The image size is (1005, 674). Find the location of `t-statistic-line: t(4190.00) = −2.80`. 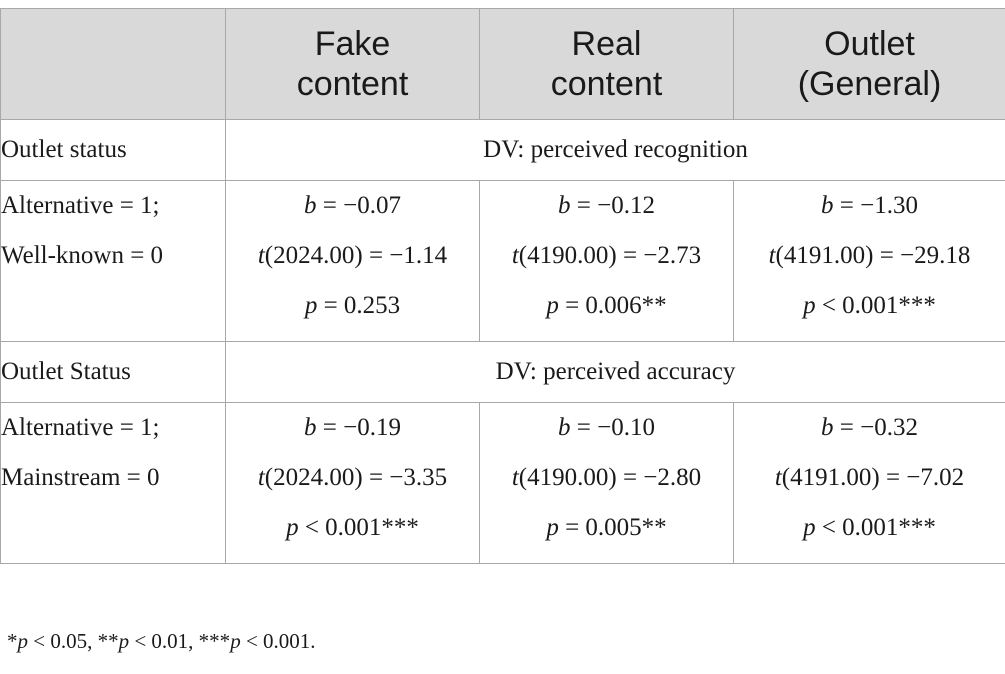

t-statistic-line: t(4190.00) = −2.80 is located at coordinates (606, 477).